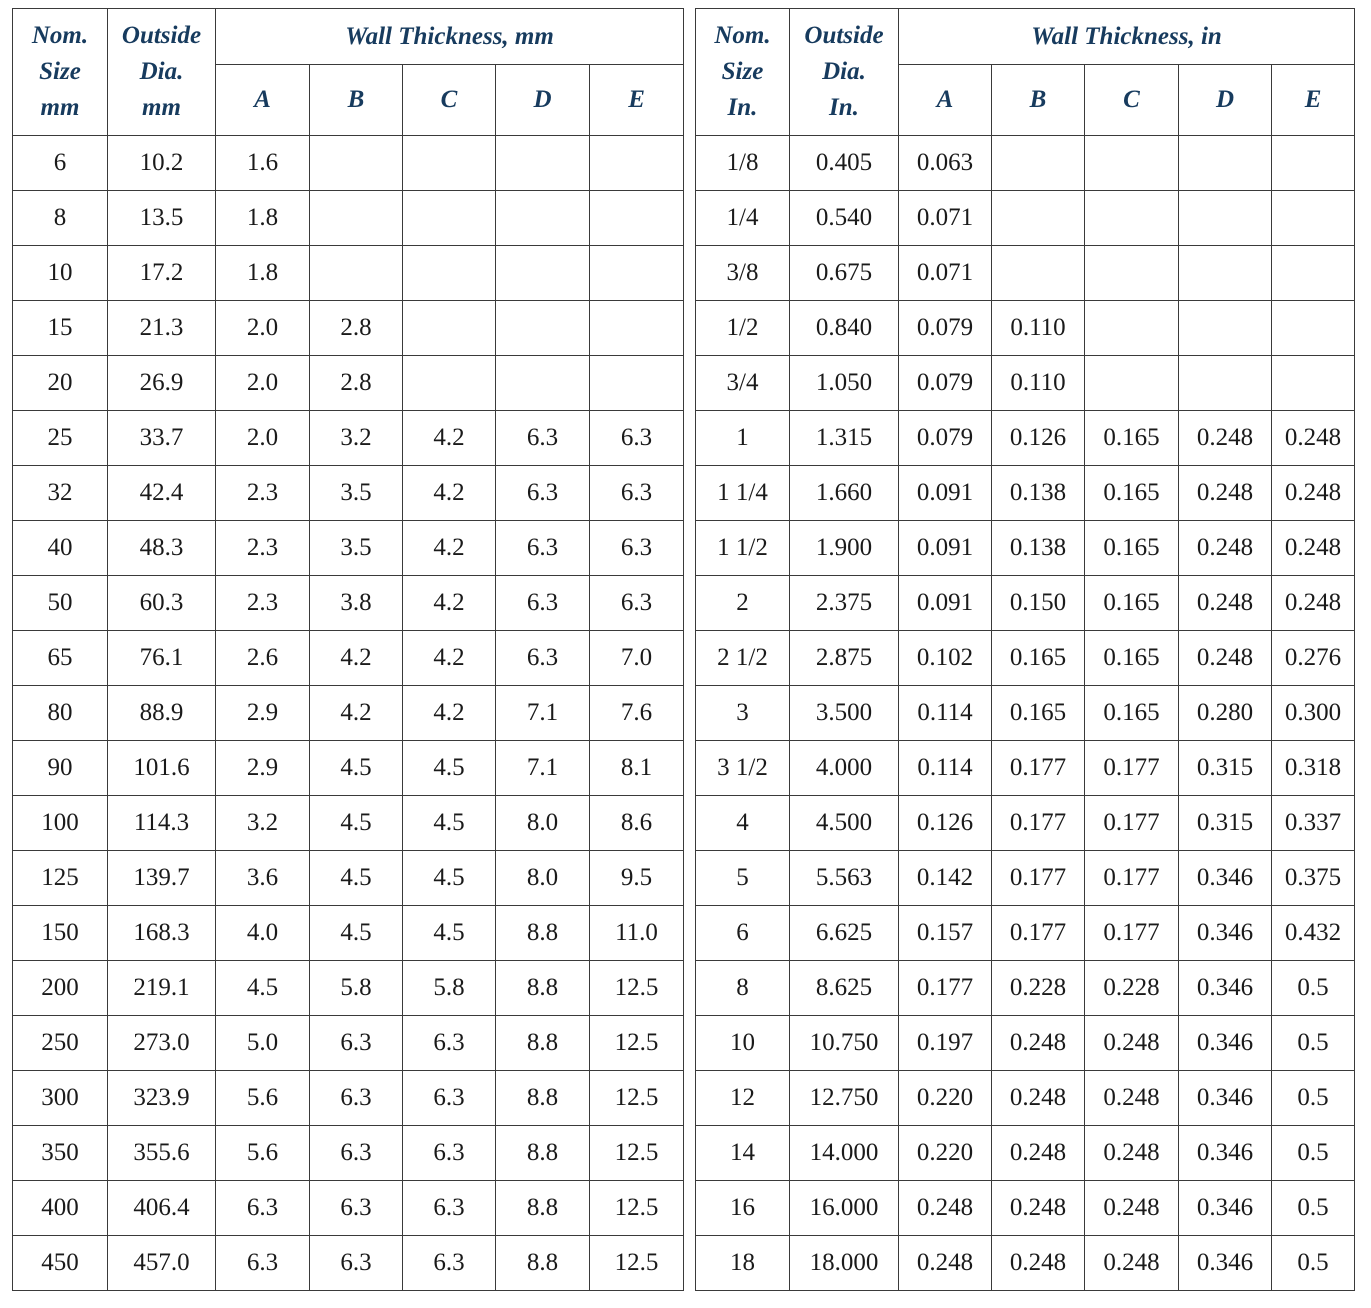 The image size is (1371, 1308). Describe the element at coordinates (1038, 933) in the screenshot. I see `wall-b-cell: 0.177` at that location.